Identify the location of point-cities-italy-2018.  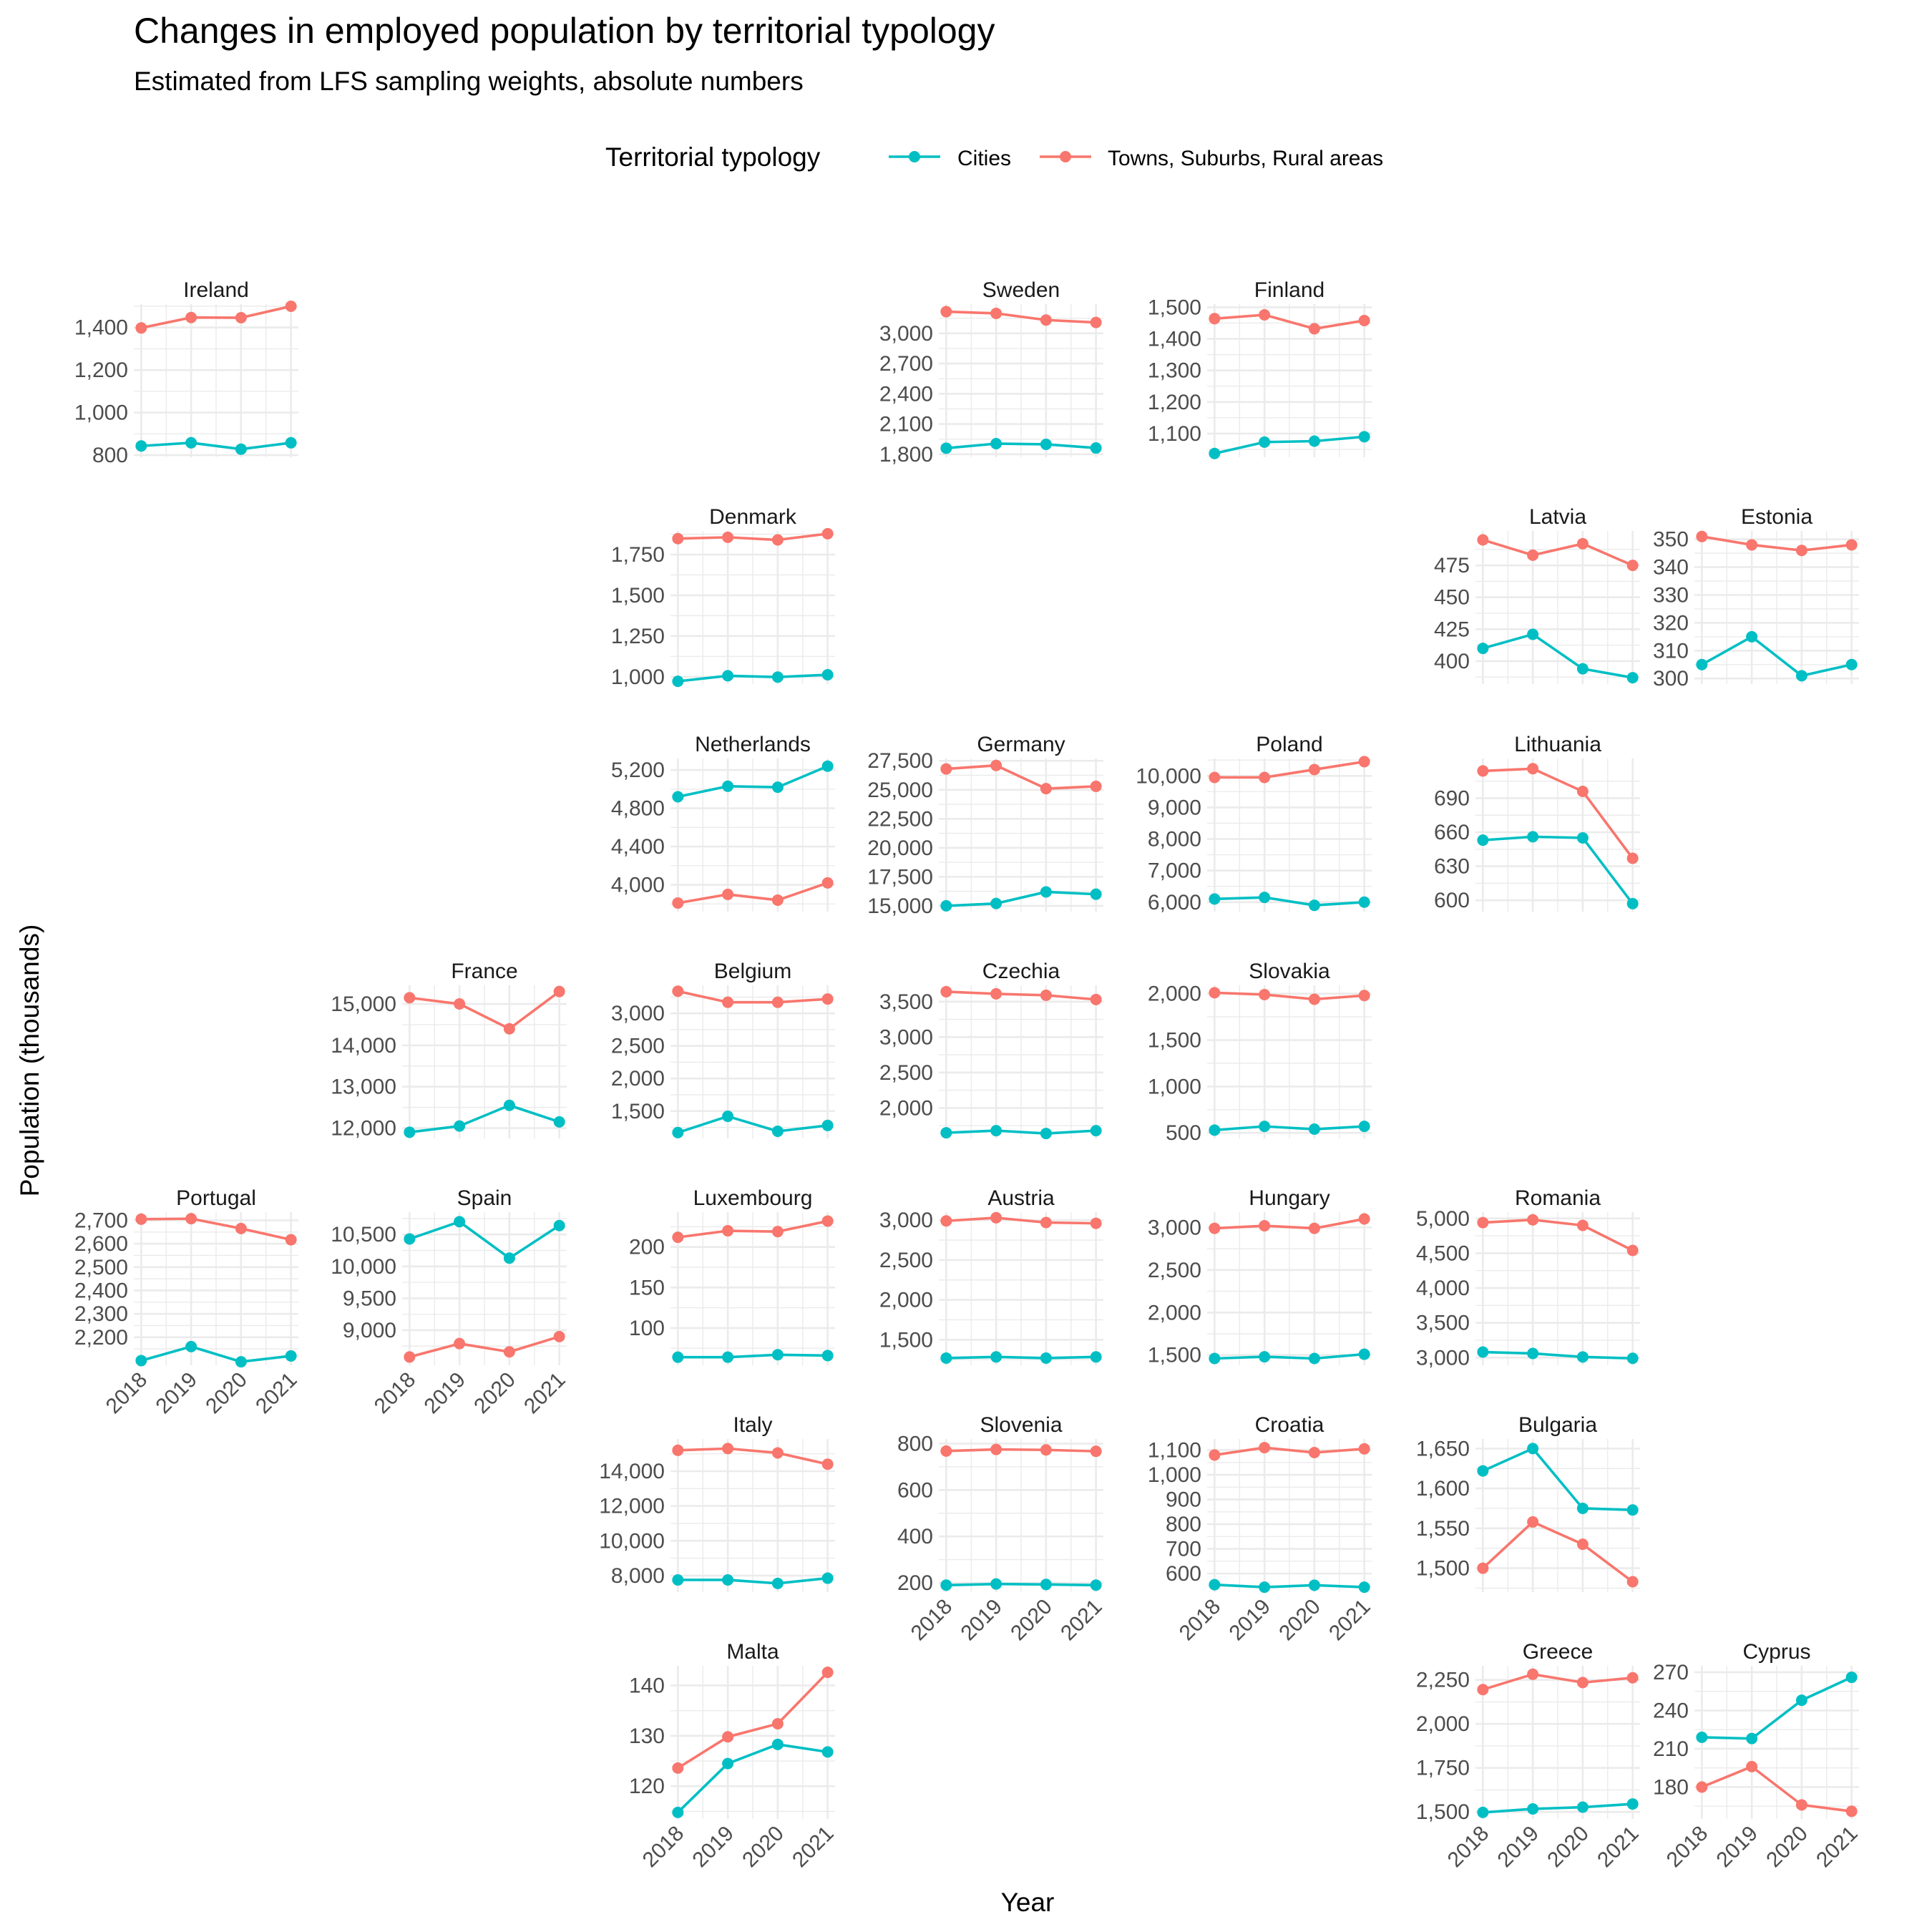
(678, 1580).